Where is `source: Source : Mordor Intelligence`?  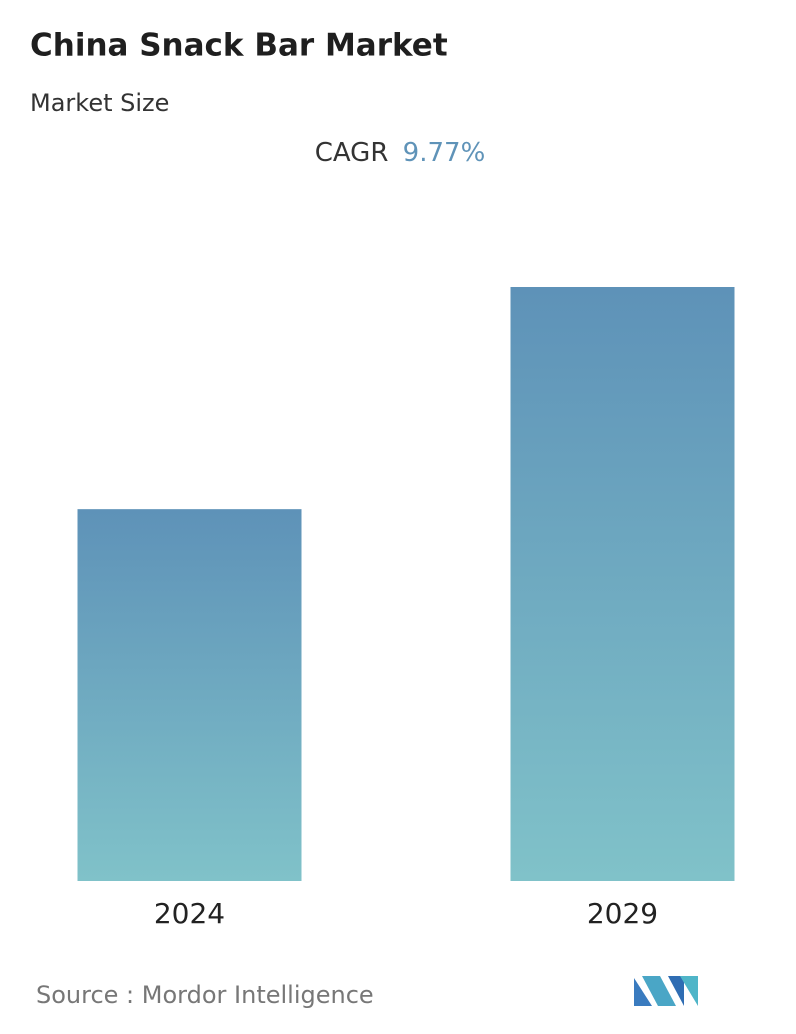 source: Source : Mordor Intelligence is located at coordinates (205, 995).